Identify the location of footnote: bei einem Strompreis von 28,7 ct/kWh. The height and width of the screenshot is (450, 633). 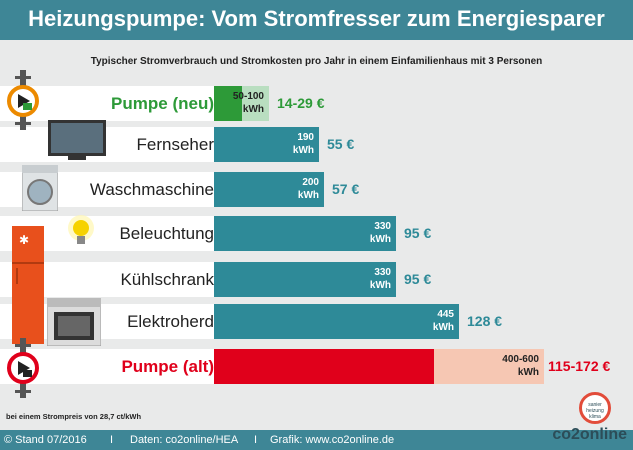
(74, 416).